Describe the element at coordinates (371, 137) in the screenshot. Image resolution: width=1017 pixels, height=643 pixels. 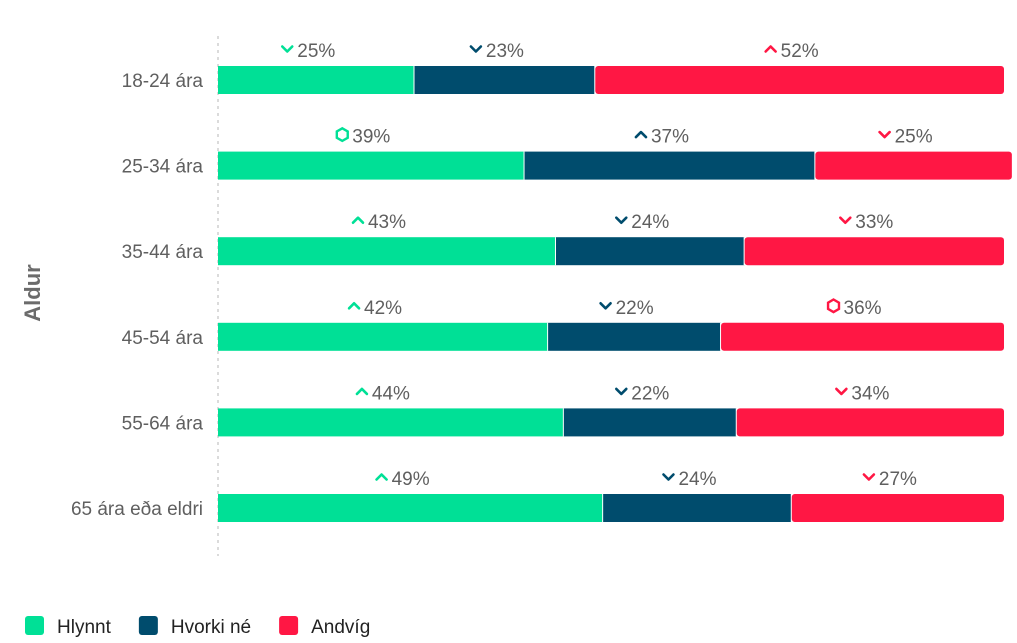
I see `data-label: 39%` at that location.